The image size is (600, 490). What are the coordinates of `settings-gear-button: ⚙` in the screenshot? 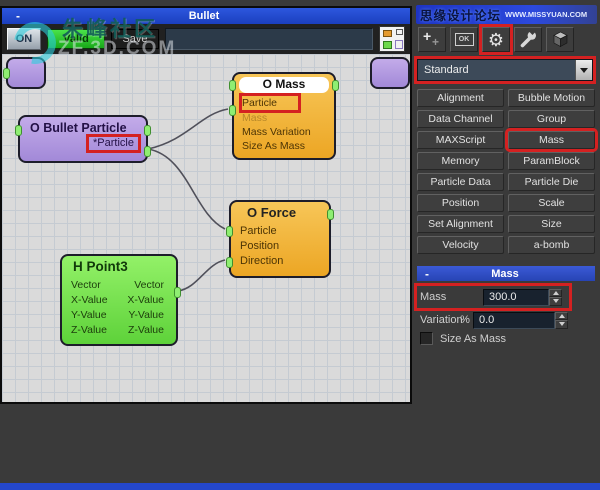 It's located at (496, 39).